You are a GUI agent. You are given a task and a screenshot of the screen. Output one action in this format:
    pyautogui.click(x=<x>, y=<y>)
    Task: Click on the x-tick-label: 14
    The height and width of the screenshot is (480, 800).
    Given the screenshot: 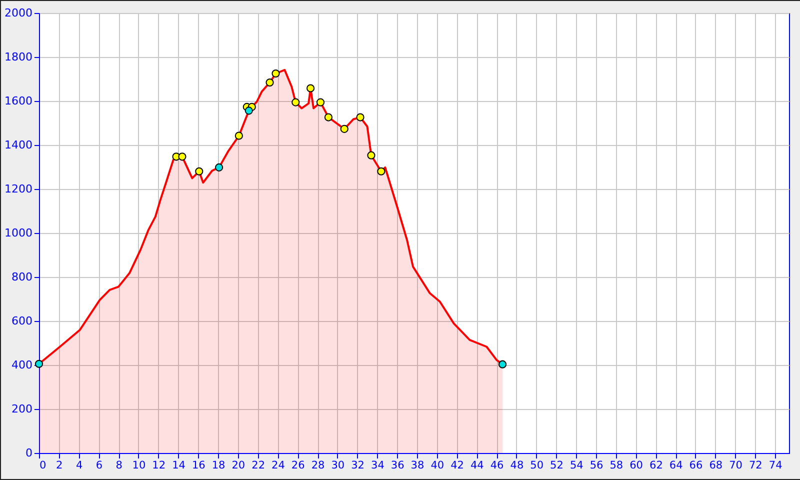 What is the action you would take?
    pyautogui.click(x=179, y=466)
    